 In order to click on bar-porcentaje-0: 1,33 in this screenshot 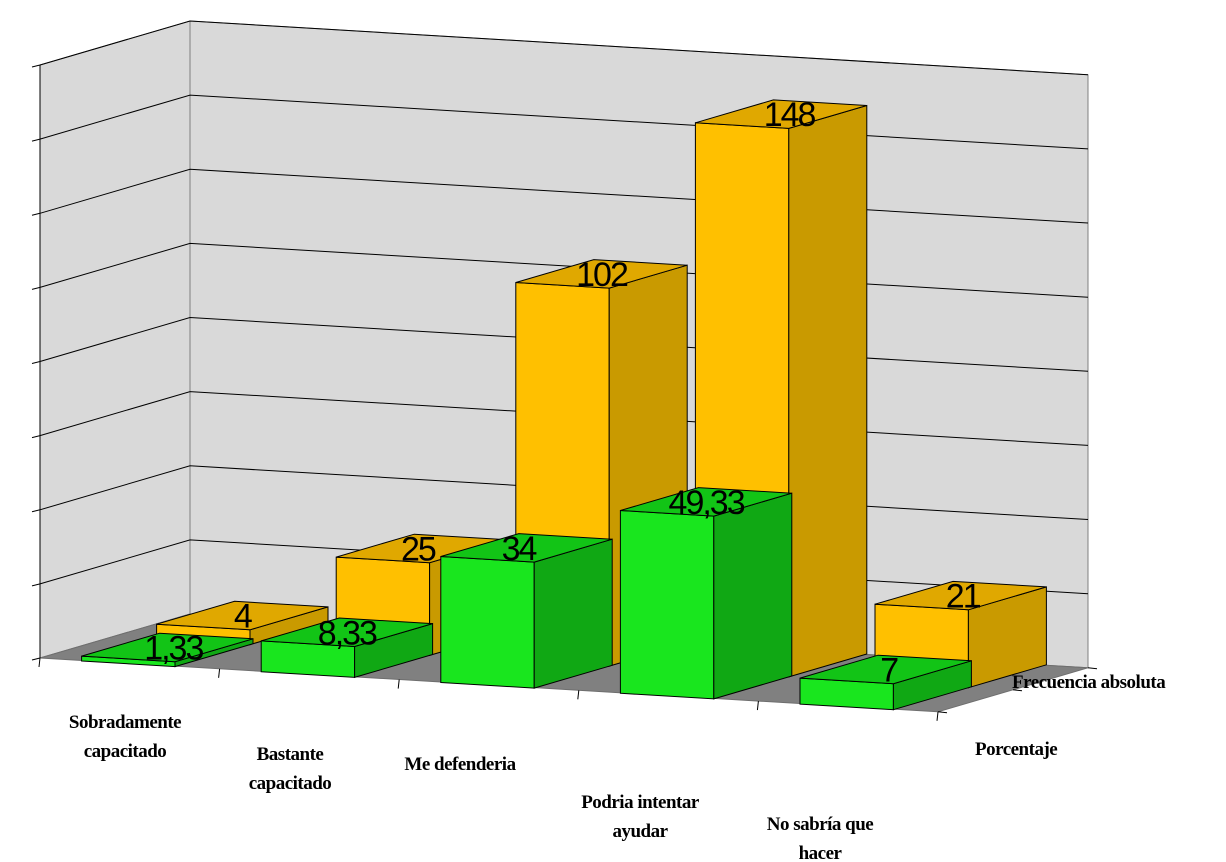, I will do `click(167, 648)`.